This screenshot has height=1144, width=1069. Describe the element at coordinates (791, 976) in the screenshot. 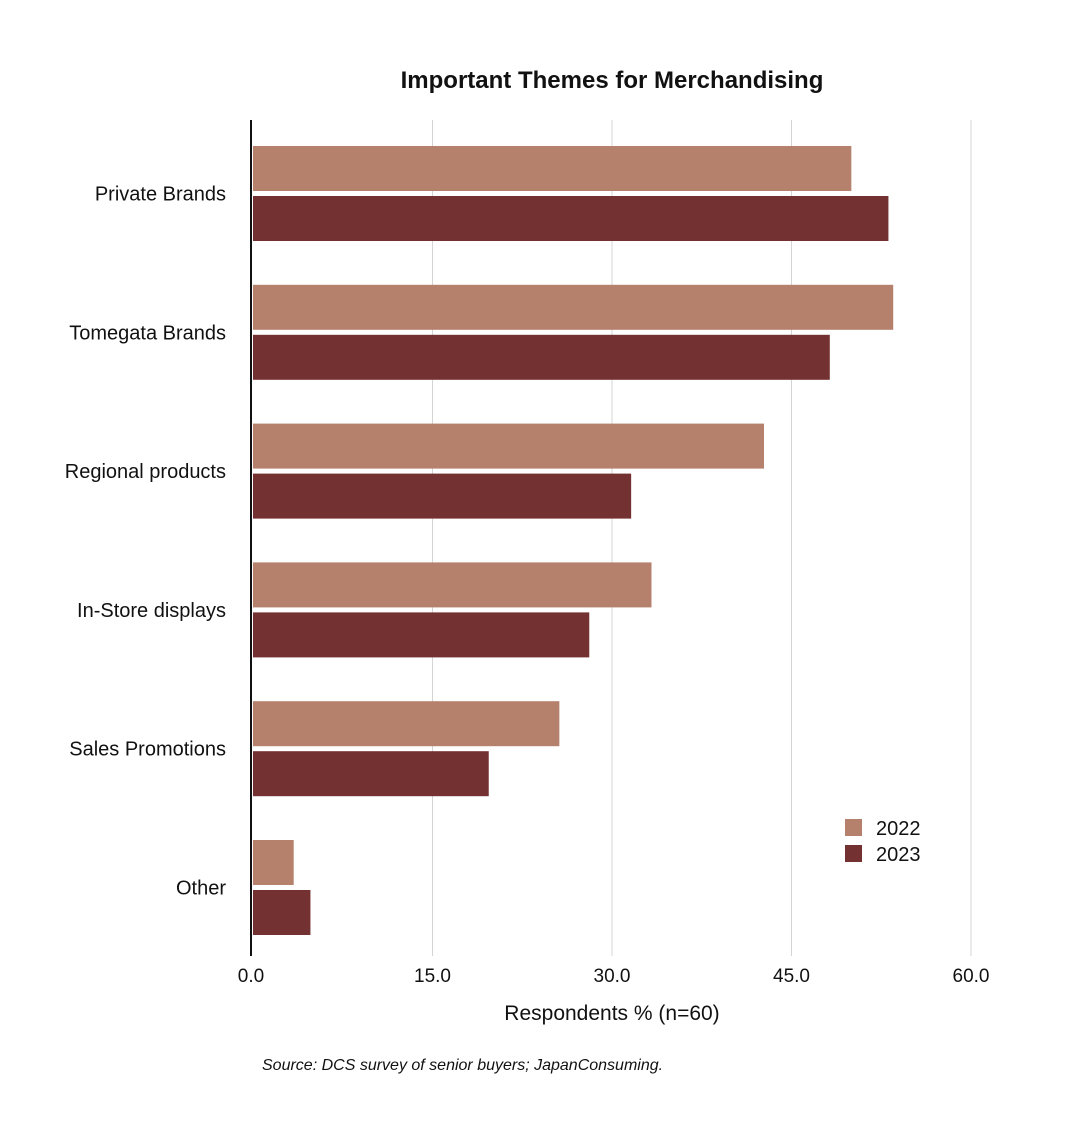

I see `x-tick-label: 45.0` at that location.